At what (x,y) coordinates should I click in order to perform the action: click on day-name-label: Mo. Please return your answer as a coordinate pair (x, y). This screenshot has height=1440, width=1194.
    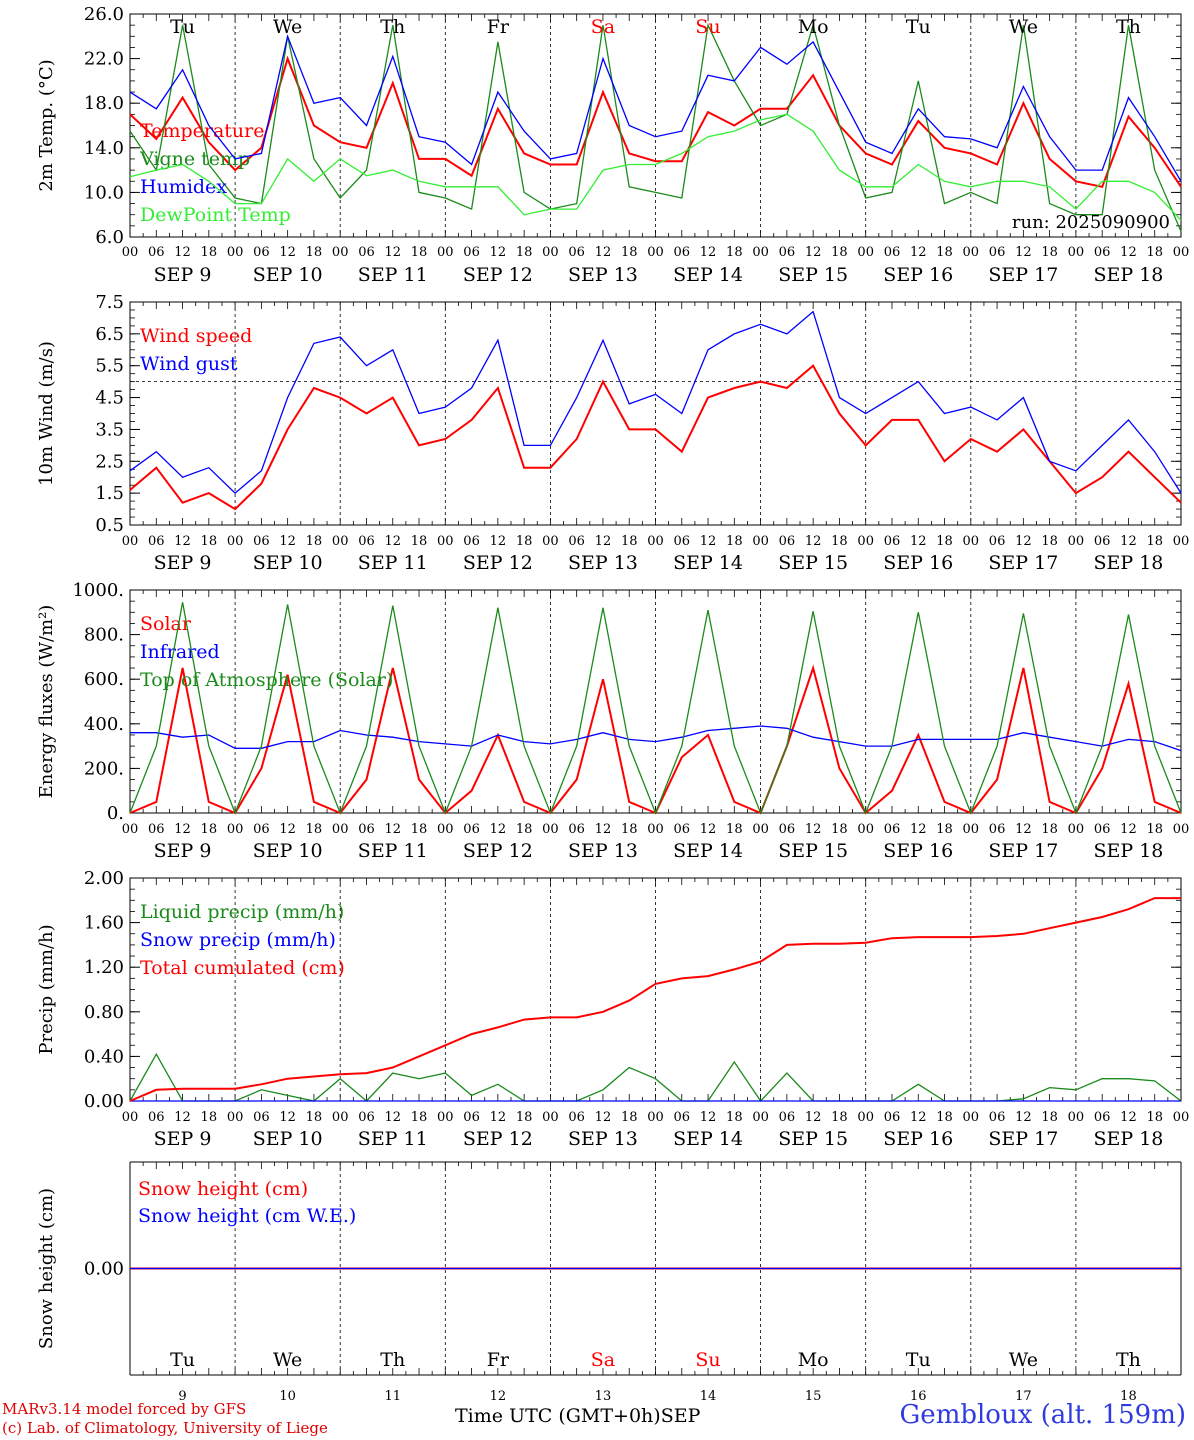
    Looking at the image, I should click on (813, 27).